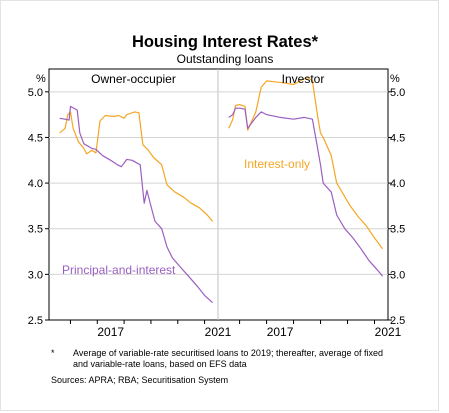 This screenshot has width=449, height=413. I want to click on y-tick-label-right: 5.0, so click(397, 93).